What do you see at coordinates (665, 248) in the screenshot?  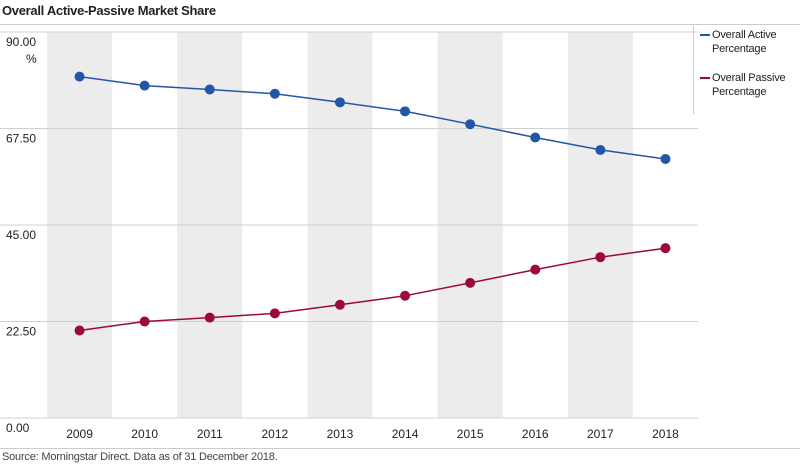 I see `data-point-passive-2018` at bounding box center [665, 248].